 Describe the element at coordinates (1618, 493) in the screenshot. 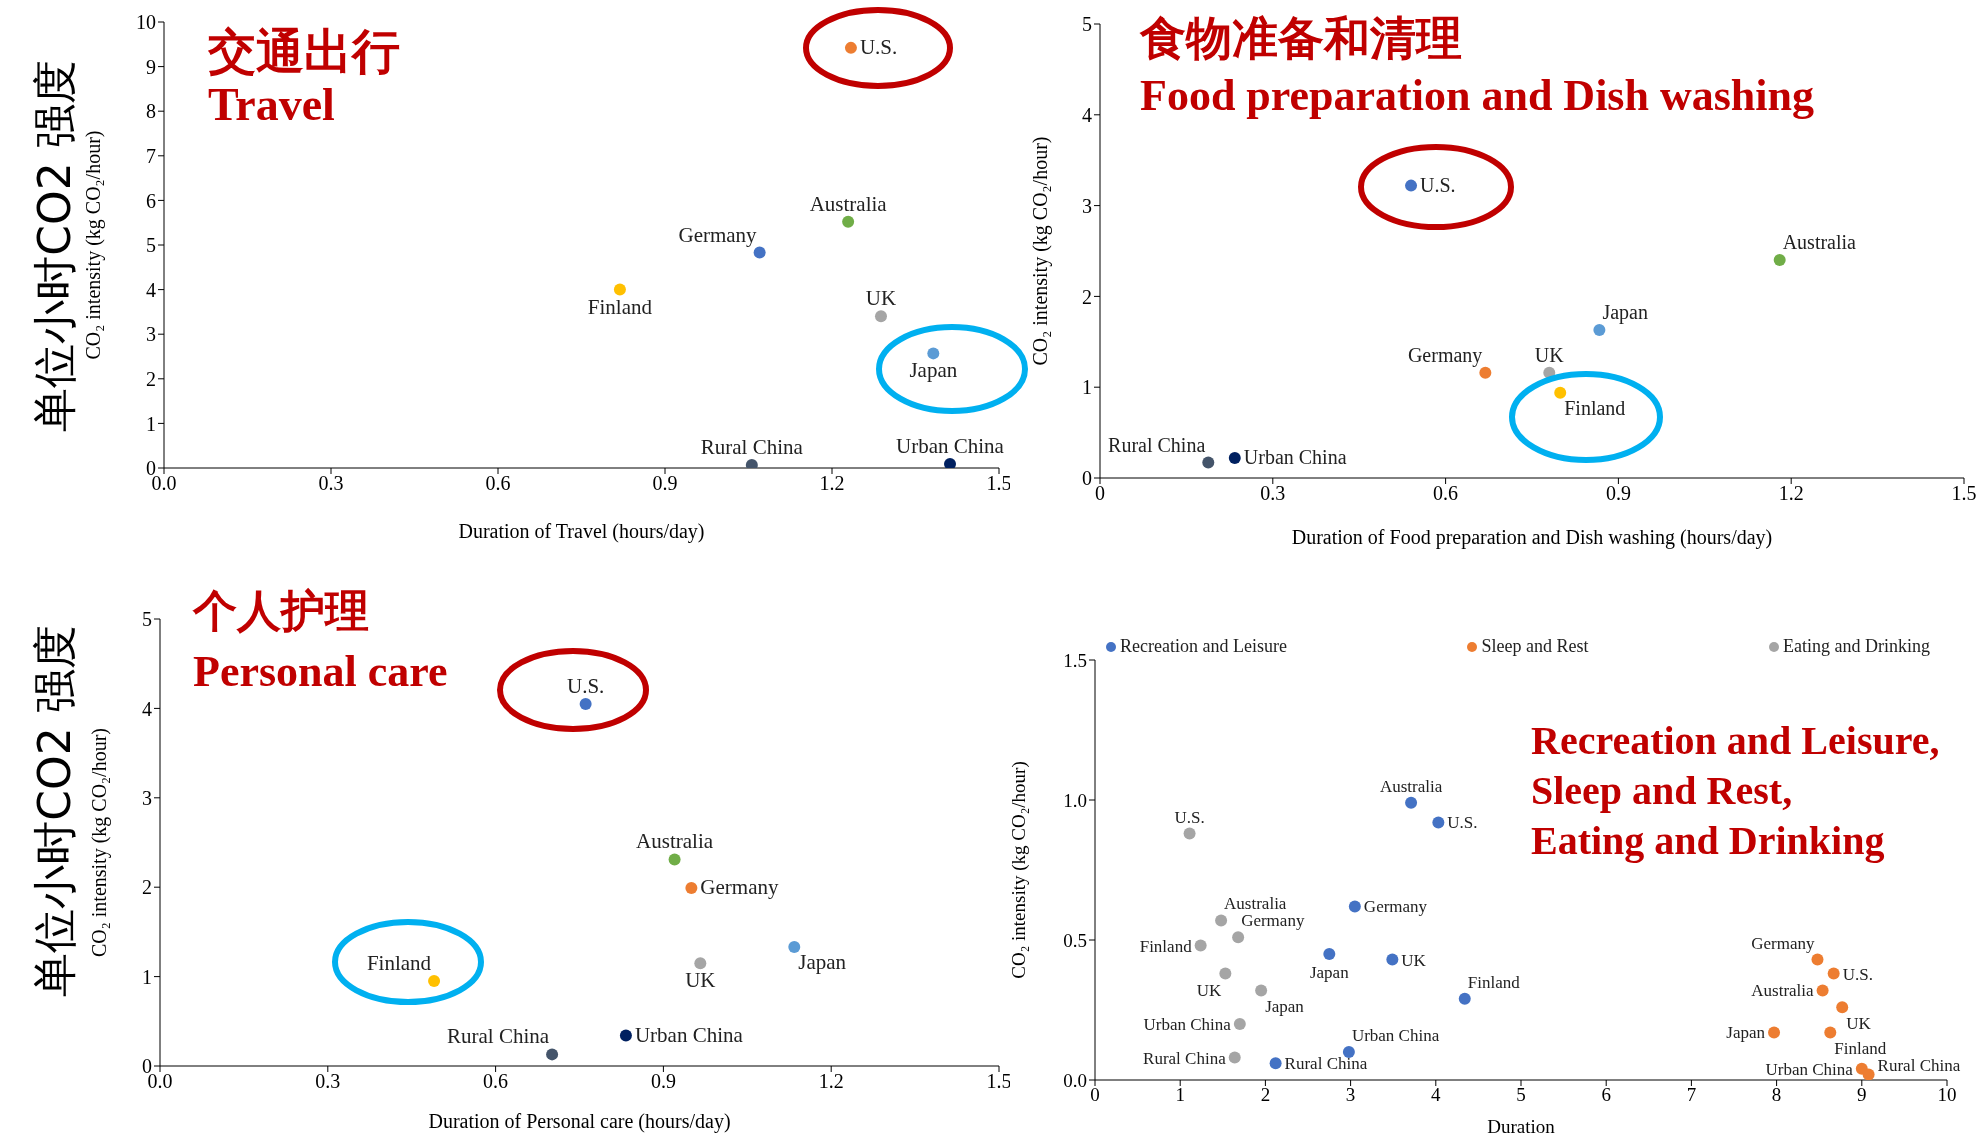

I see `x-tick-label: 0.9` at that location.